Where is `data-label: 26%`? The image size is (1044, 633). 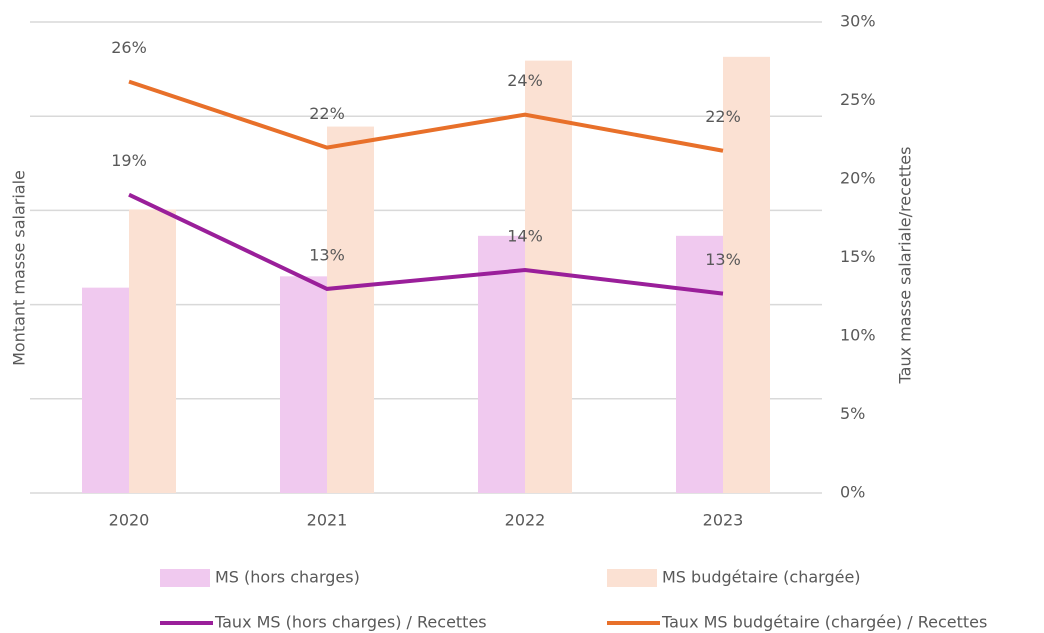
data-label: 26% is located at coordinates (129, 47).